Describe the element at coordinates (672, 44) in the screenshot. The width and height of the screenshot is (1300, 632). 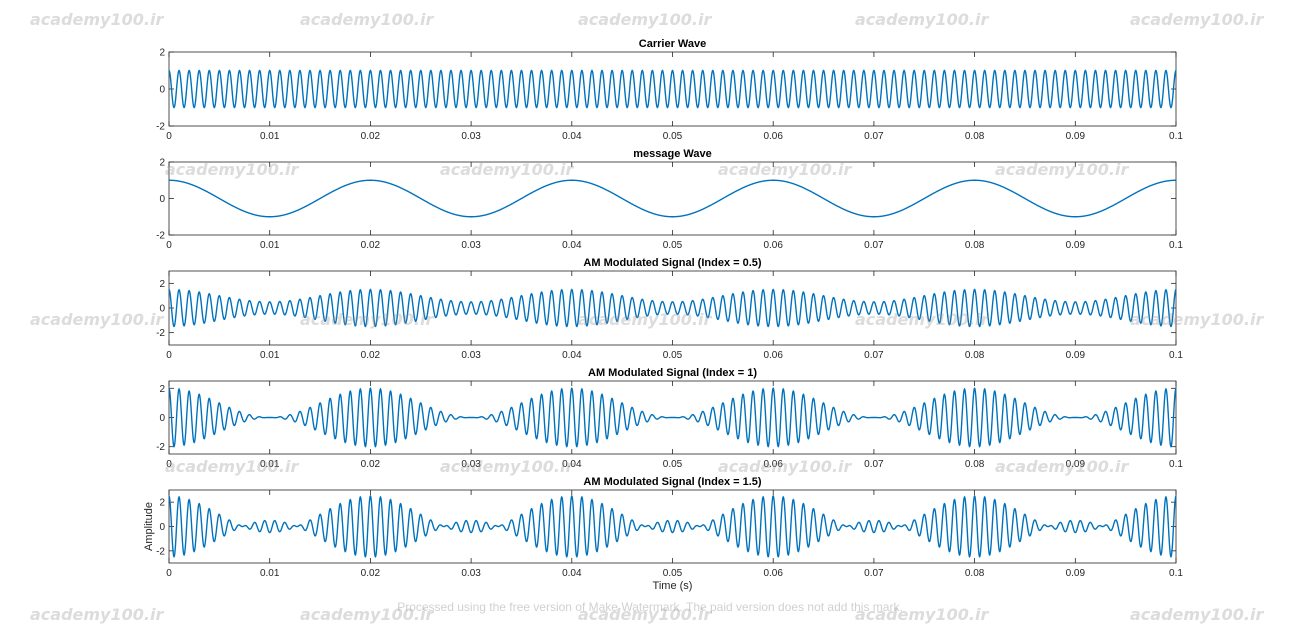
I see `chart-title: Carrier Wave` at that location.